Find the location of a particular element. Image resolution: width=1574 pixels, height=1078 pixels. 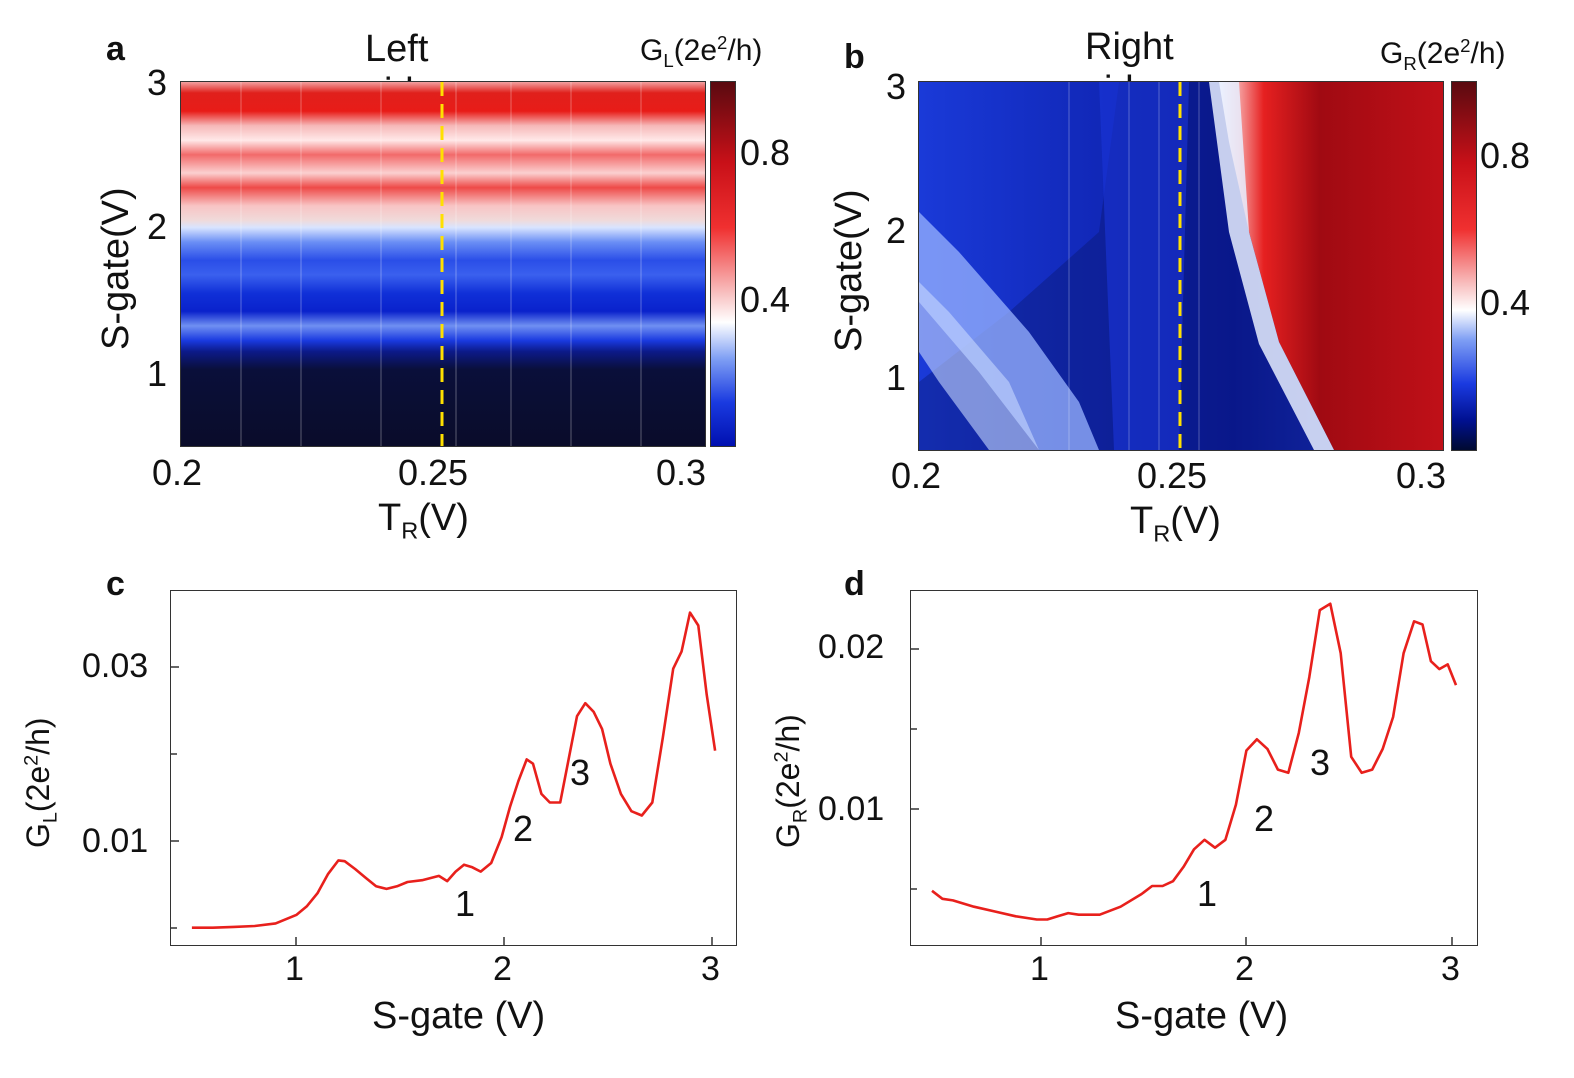

panel-label-d: d is located at coordinates (854, 584).